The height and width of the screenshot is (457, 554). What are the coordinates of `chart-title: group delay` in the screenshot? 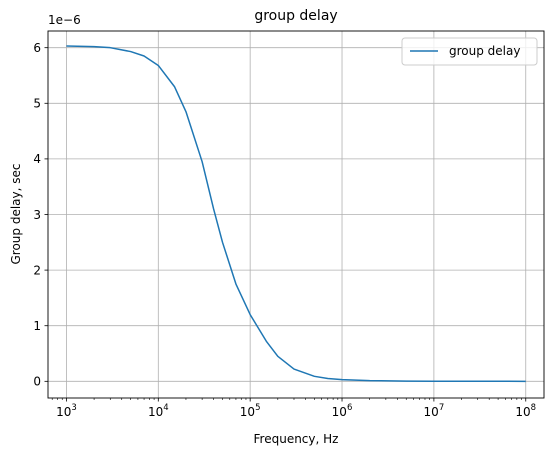 It's located at (295, 16).